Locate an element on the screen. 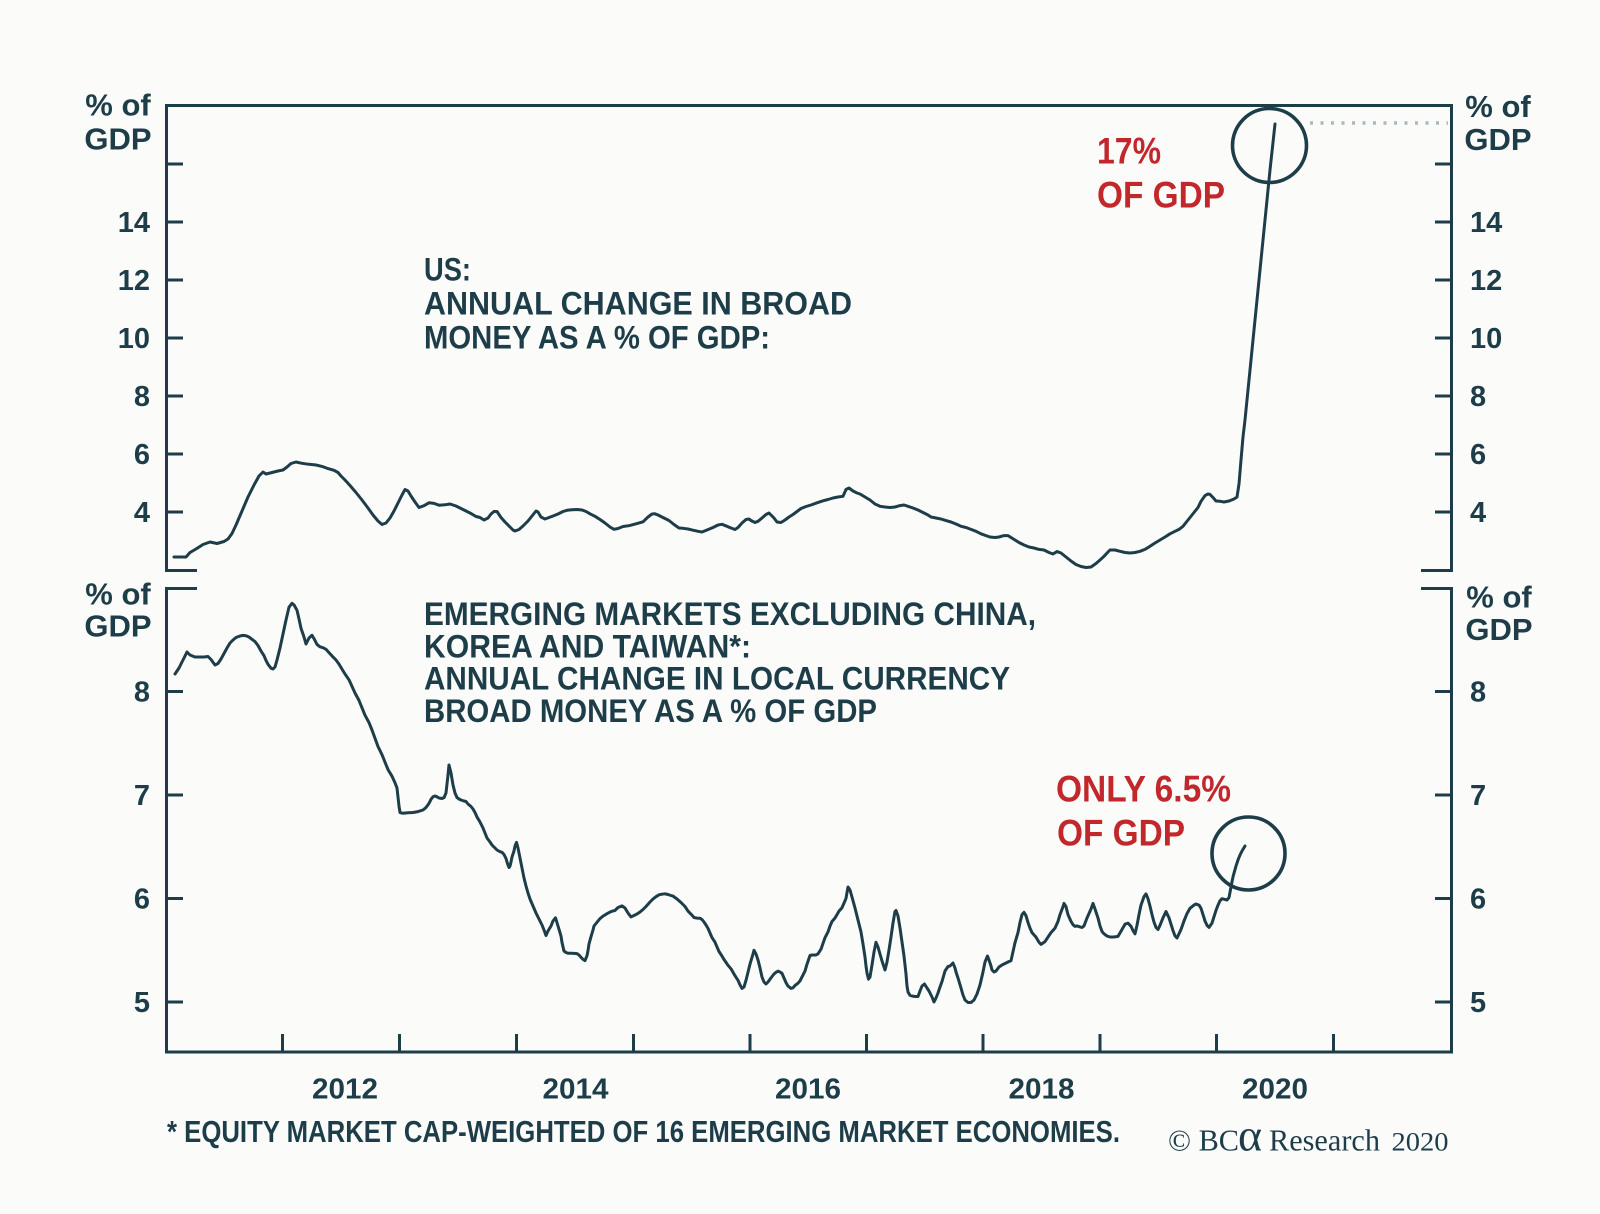 The height and width of the screenshot is (1214, 1600). svg-text: MONEY AS A % OF GDP: is located at coordinates (597, 338).